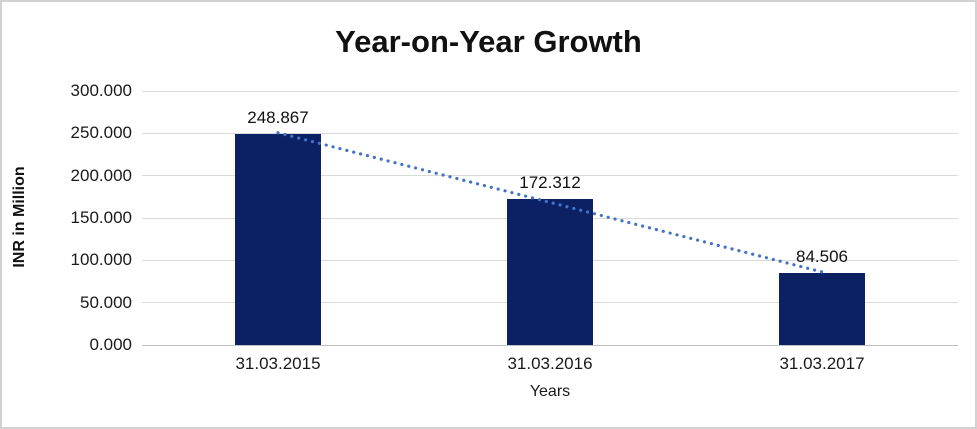 The height and width of the screenshot is (429, 977). What do you see at coordinates (550, 345) in the screenshot?
I see `x-axis-line` at bounding box center [550, 345].